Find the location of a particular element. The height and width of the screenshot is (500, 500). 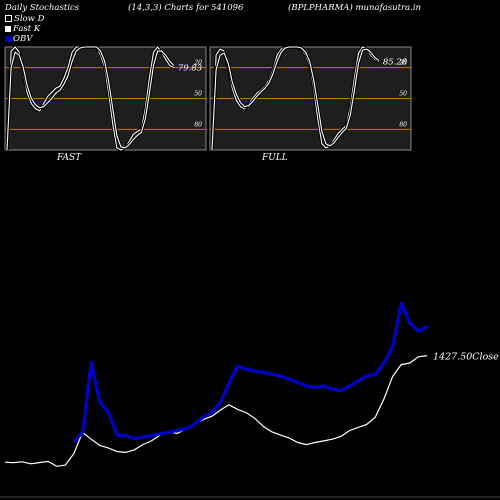

legend-slow-d-label: Slow D is located at coordinates (29, 19).